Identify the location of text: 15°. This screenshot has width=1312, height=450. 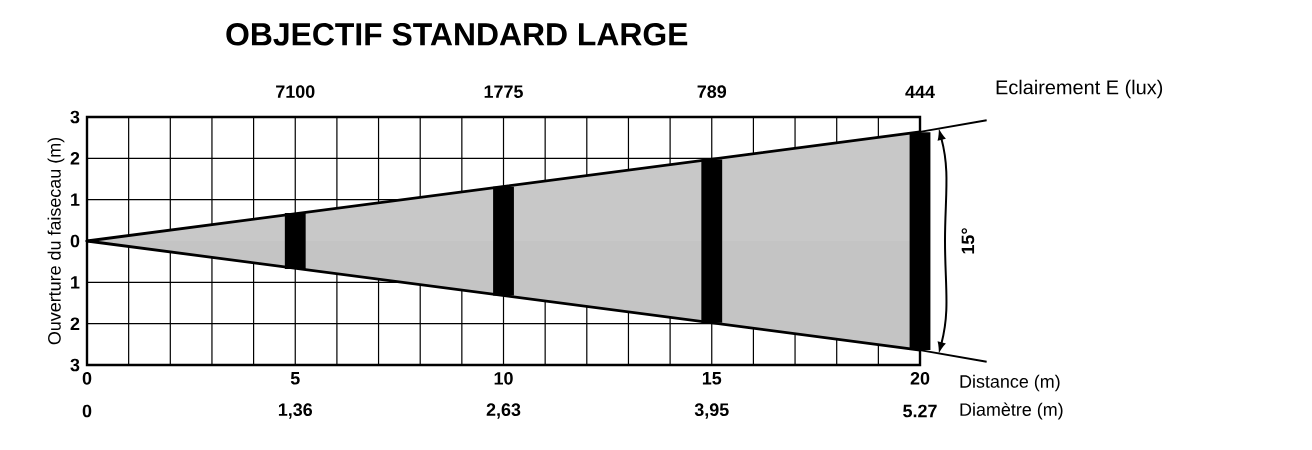
(968, 241).